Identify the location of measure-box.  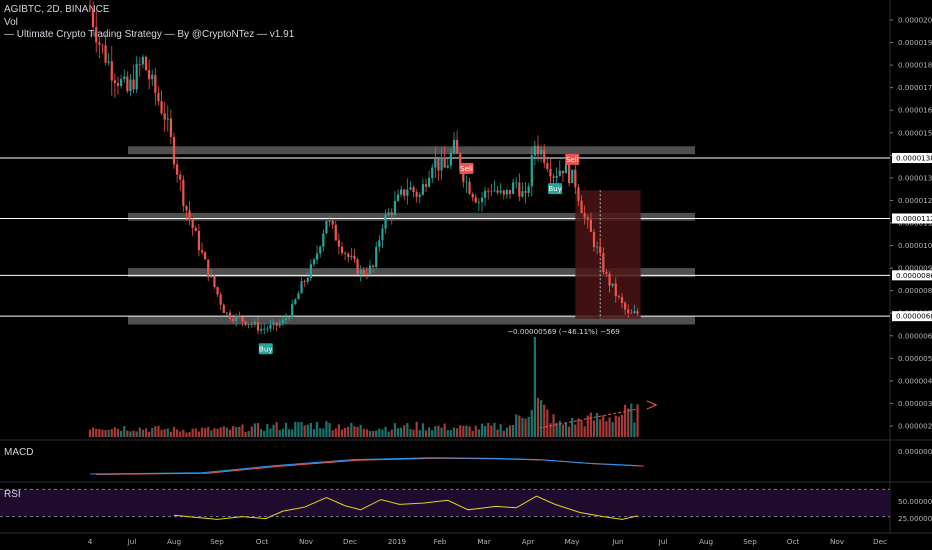
(608, 254).